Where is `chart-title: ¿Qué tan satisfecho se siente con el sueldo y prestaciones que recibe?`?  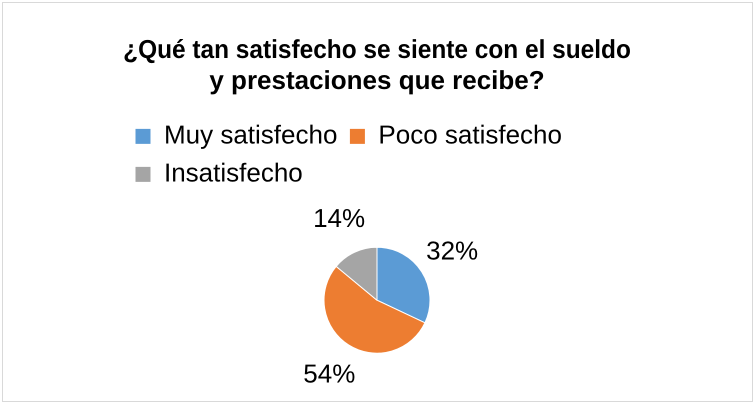 chart-title: ¿Qué tan satisfecho se siente con el sueldo y prestaciones que recibe? is located at coordinates (377, 65).